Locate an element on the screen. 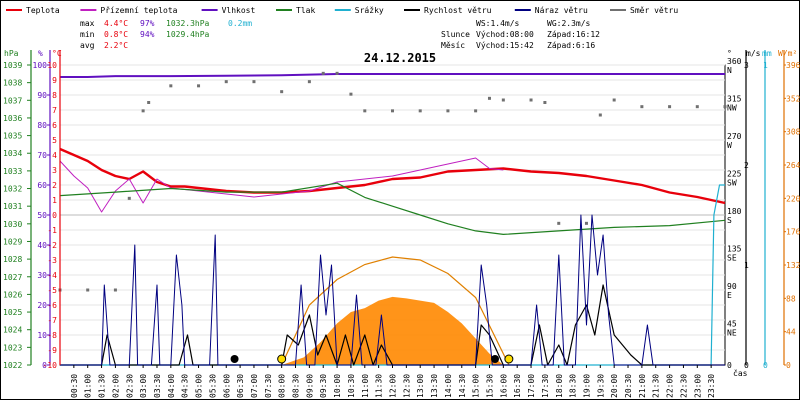 The height and width of the screenshot is (400, 800). info-moon-rise: Východ:15:42 is located at coordinates (505, 45).